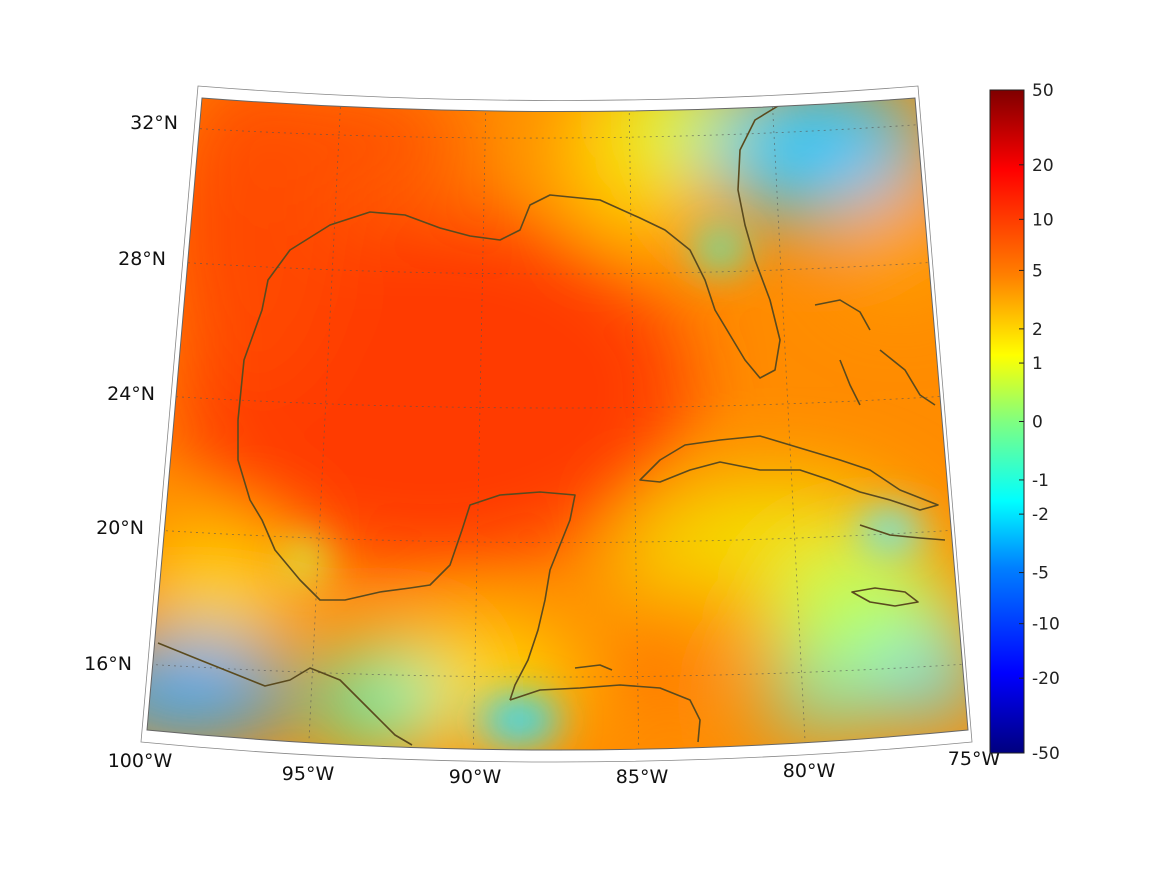 This screenshot has height=875, width=1167. I want to click on colorbar-tick-label: -10, so click(1046, 625).